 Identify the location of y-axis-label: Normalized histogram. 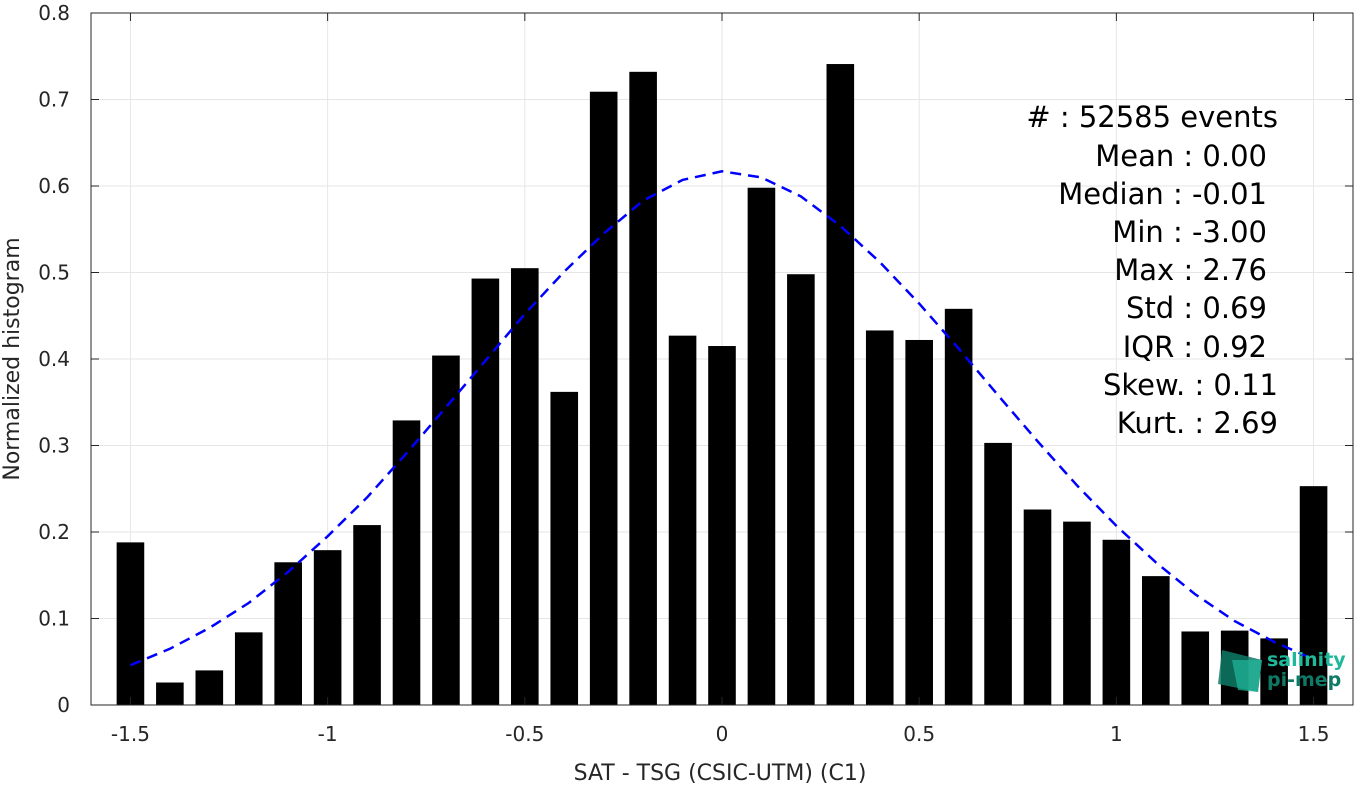
(12, 358).